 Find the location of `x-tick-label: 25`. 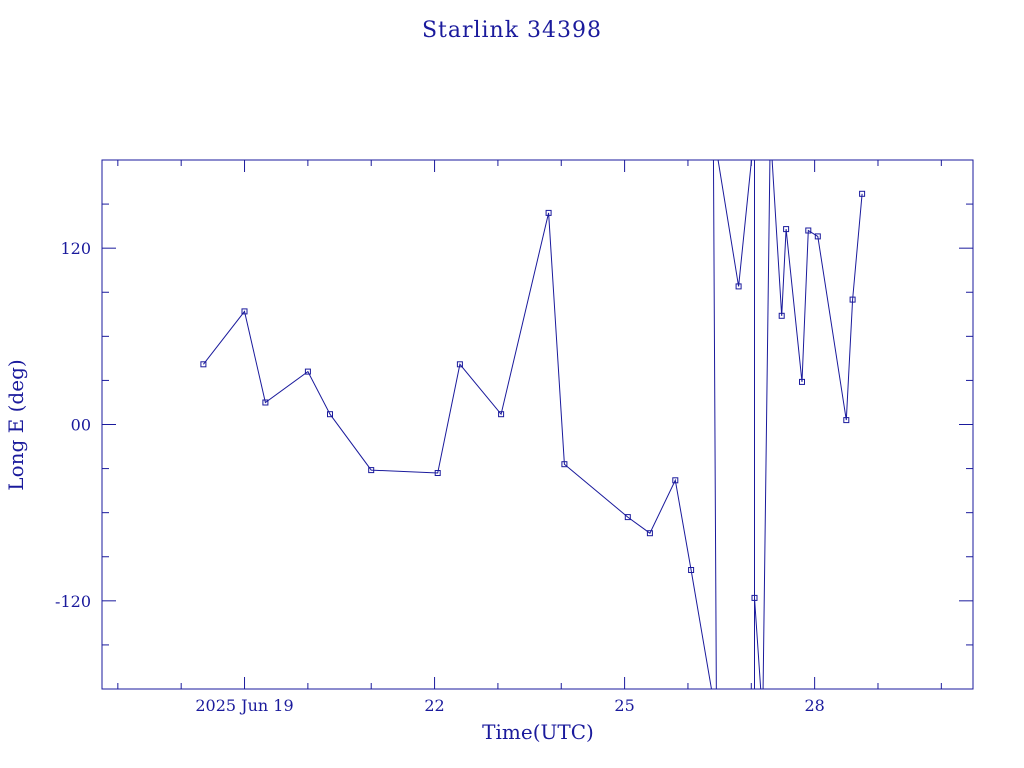

x-tick-label: 25 is located at coordinates (624, 705).